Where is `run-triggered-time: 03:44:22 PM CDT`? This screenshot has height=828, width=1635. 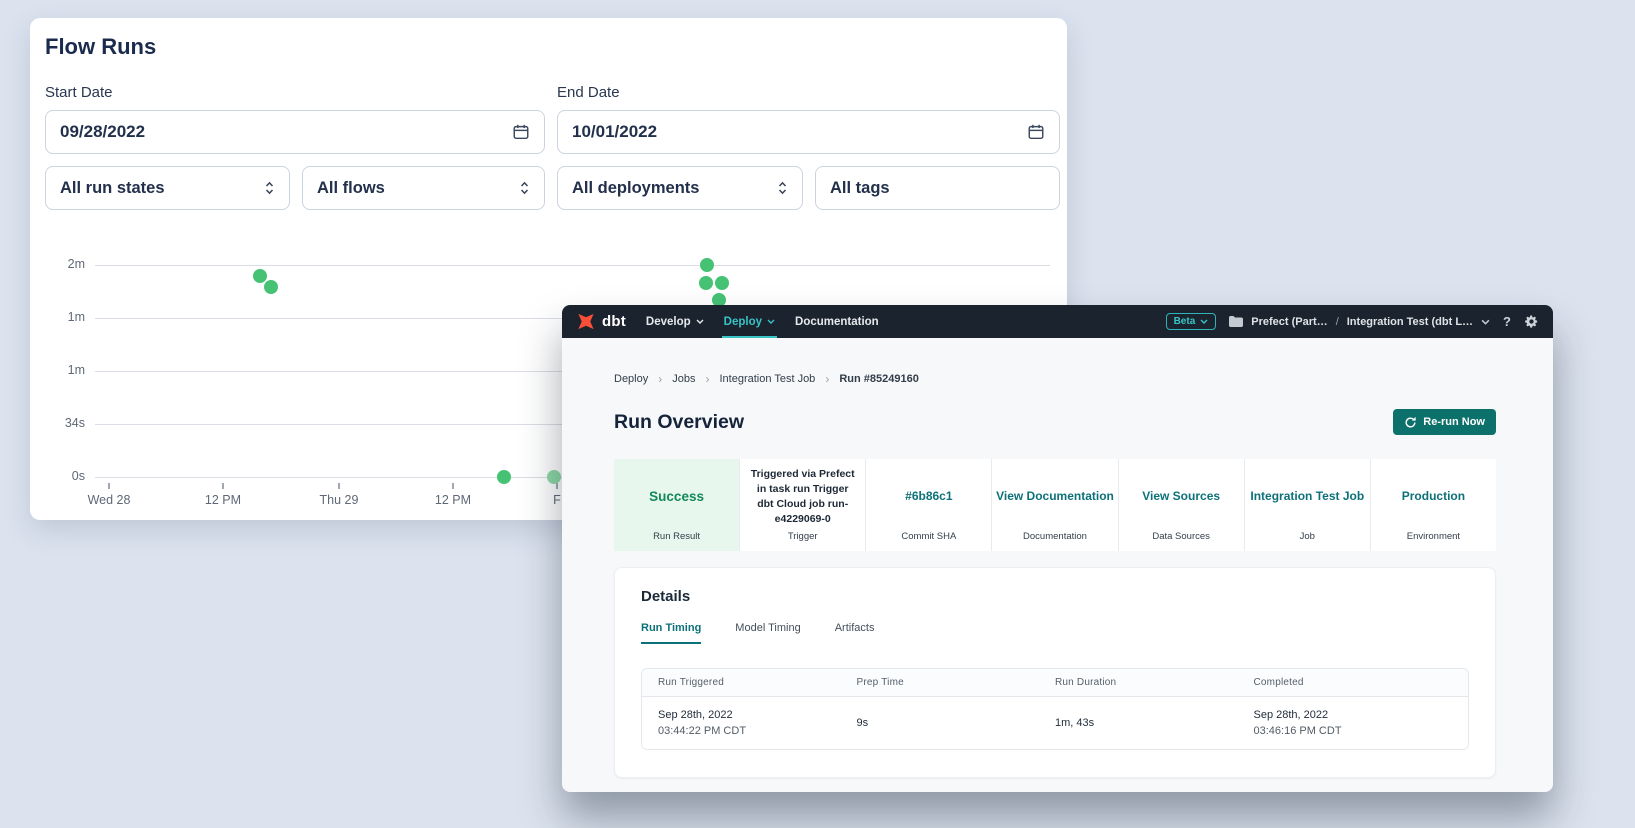
run-triggered-time: 03:44:22 PM CDT is located at coordinates (702, 731).